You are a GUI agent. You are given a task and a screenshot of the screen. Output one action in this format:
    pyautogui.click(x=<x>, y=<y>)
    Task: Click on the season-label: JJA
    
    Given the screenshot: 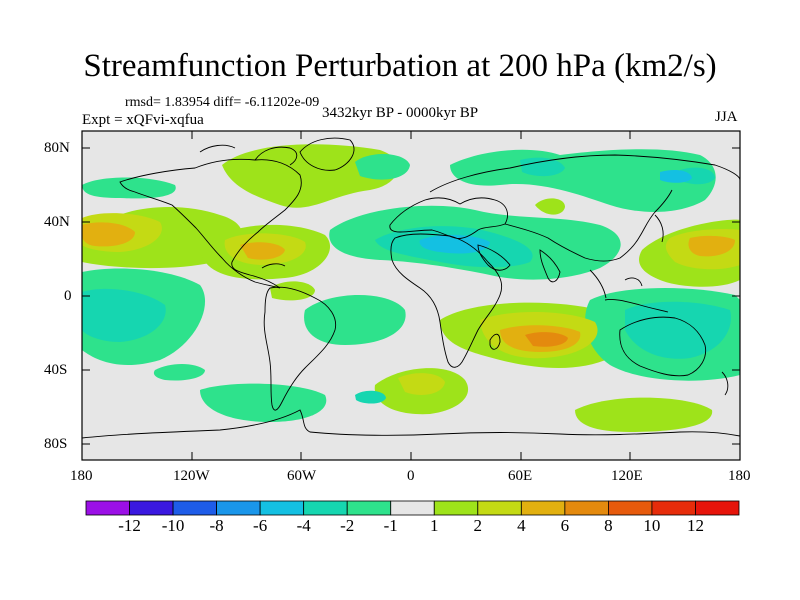 What is the action you would take?
    pyautogui.click(x=726, y=117)
    